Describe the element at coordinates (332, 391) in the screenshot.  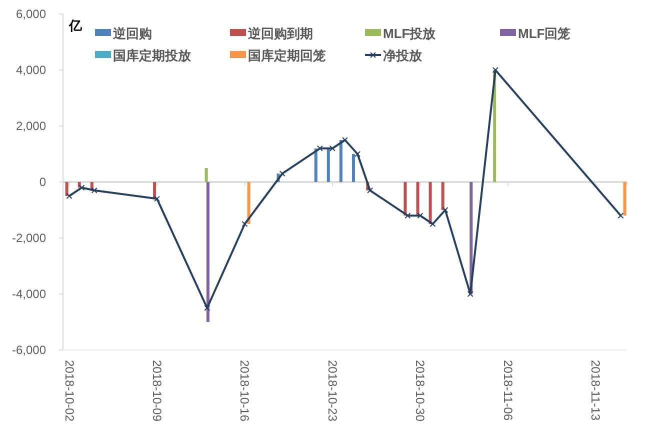
I see `x-tick-label: 2018-10-23` at that location.